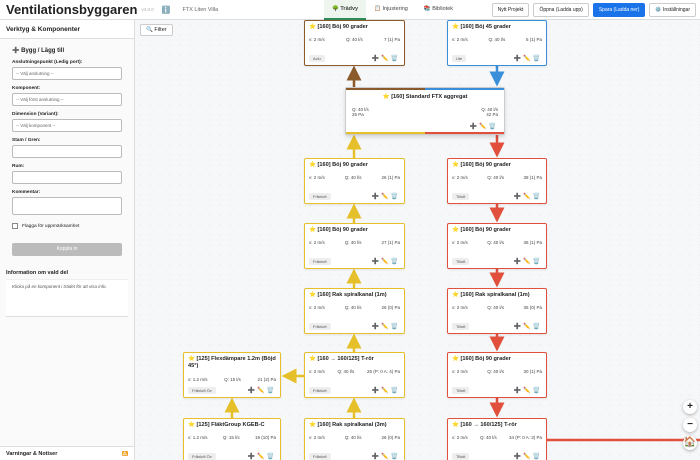  I want to click on zoom-button: −, so click(690, 425).